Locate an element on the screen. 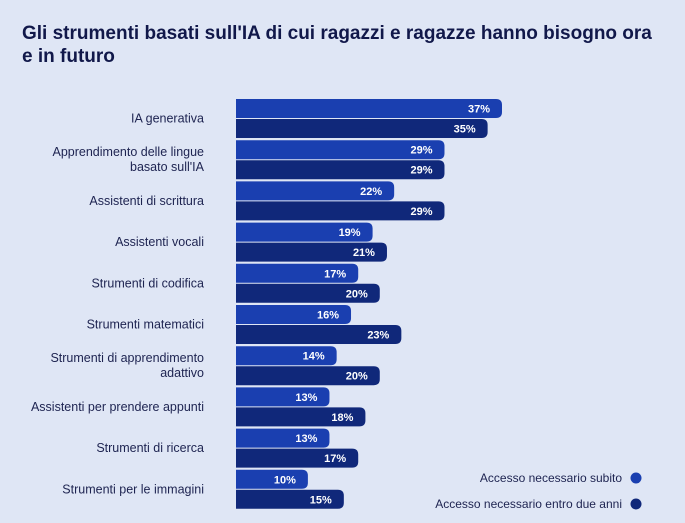  category-label: Strumenti di ricerca is located at coordinates (150, 448).